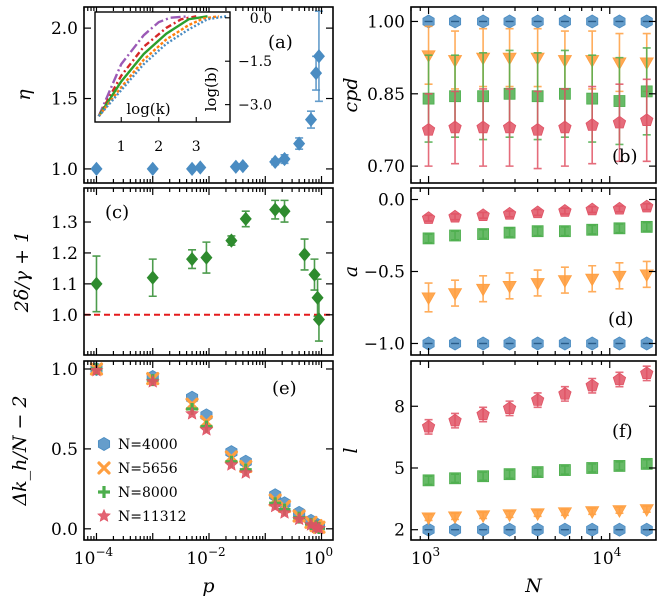 The width and height of the screenshot is (661, 597). What do you see at coordinates (64, 254) in the screenshot?
I see `panel-c-ytick-label: 1.2` at bounding box center [64, 254].